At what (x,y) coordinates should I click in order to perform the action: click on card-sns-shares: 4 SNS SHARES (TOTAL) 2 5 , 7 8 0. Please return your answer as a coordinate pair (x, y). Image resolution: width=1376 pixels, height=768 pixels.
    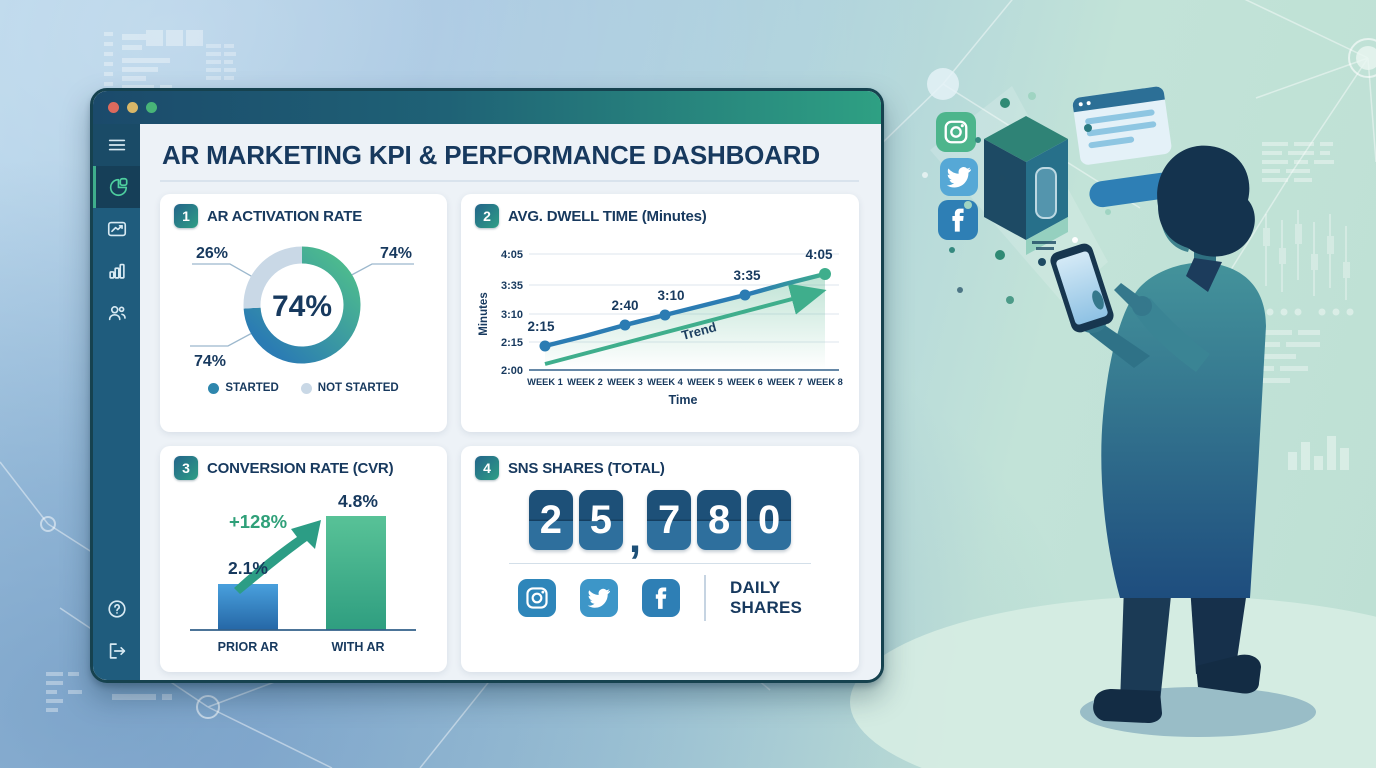
    Looking at the image, I should click on (660, 559).